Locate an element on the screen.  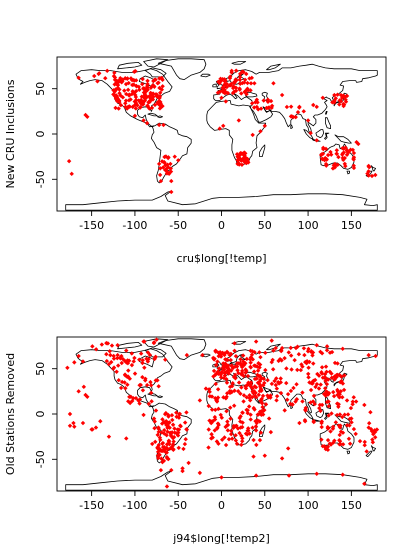
y-tick-label: 0 is located at coordinates (40, 414).